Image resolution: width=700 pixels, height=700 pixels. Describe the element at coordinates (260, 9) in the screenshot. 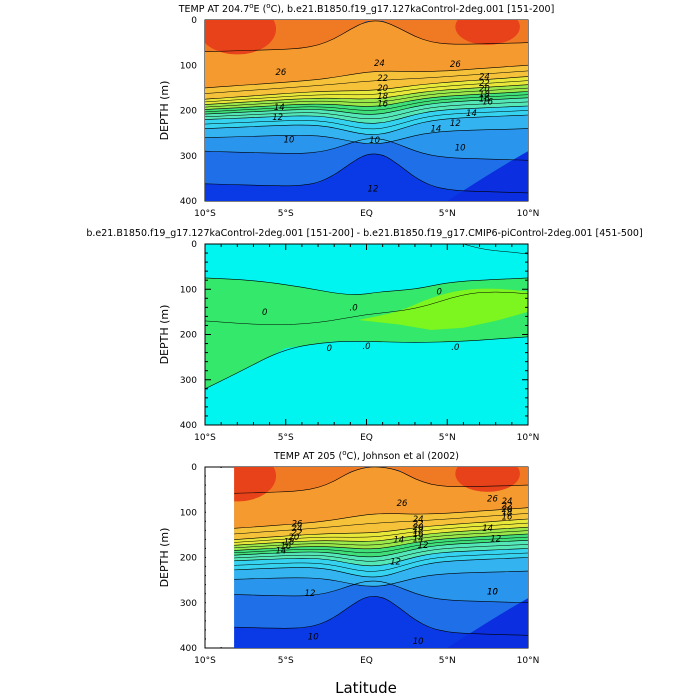

I see `title-part: E (` at that location.